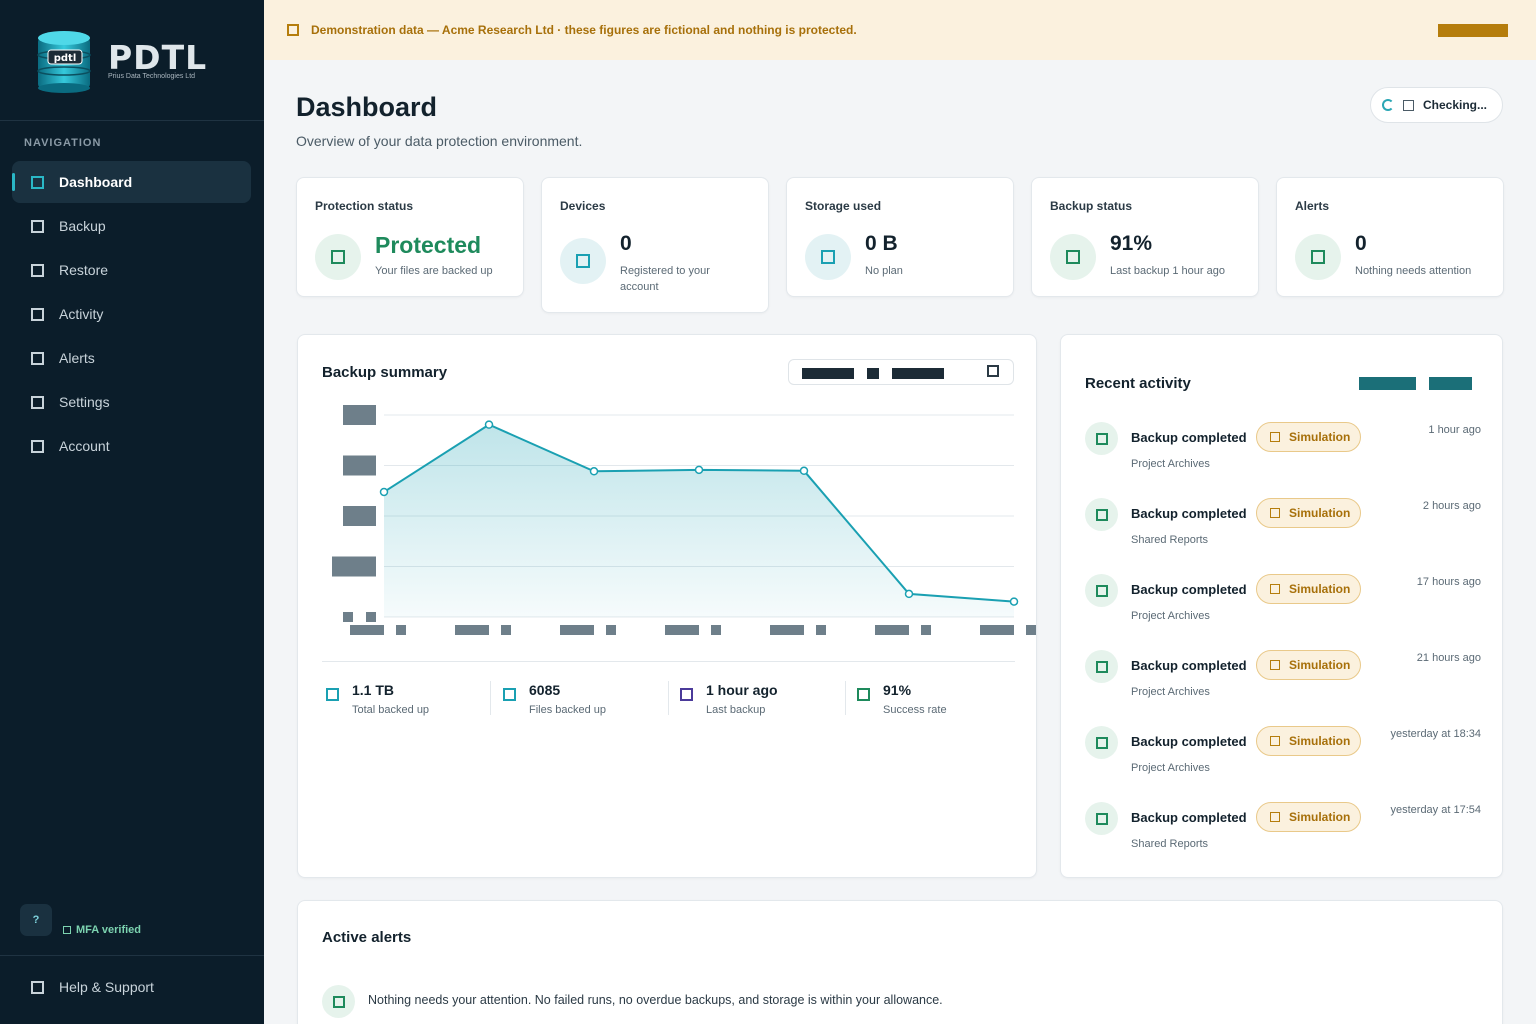  I want to click on stat-desc: Nothing needs attention, so click(1413, 271).